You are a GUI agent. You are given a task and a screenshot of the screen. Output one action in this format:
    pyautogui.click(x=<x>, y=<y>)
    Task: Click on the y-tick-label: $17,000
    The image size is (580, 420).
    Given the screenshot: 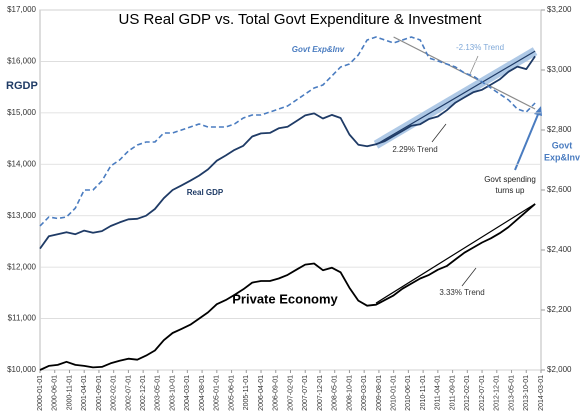 What is the action you would take?
    pyautogui.click(x=21, y=9)
    